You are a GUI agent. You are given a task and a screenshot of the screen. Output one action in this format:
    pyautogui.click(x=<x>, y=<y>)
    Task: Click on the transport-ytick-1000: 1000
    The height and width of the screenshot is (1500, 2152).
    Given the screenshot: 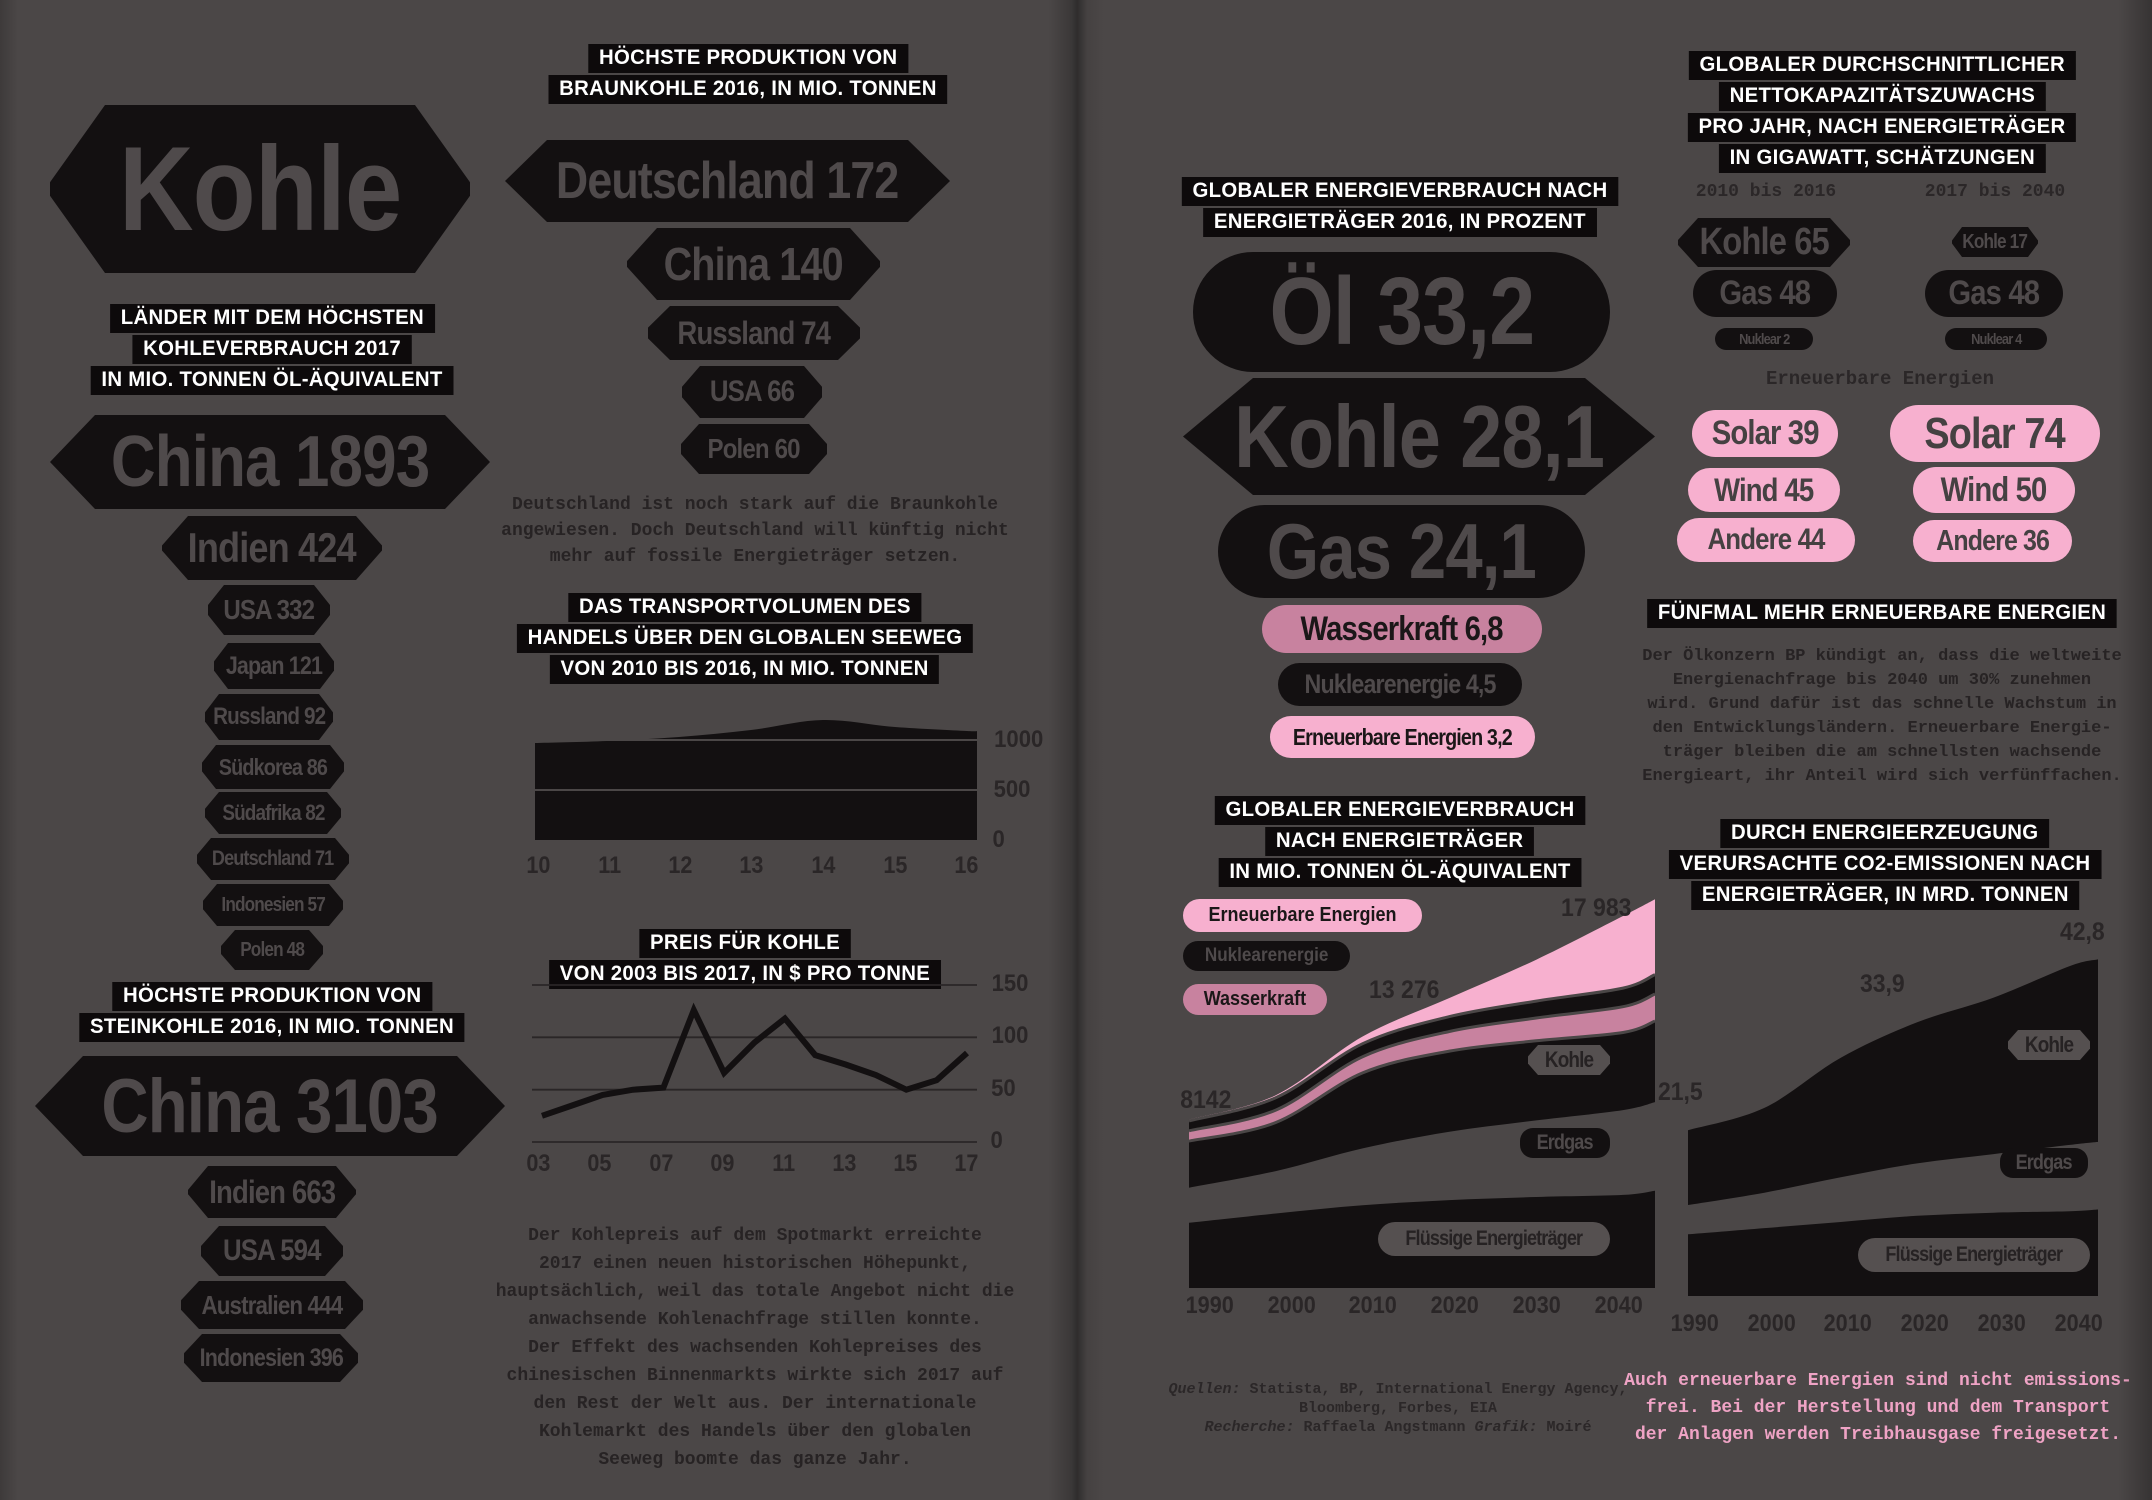 What is the action you would take?
    pyautogui.click(x=1019, y=739)
    